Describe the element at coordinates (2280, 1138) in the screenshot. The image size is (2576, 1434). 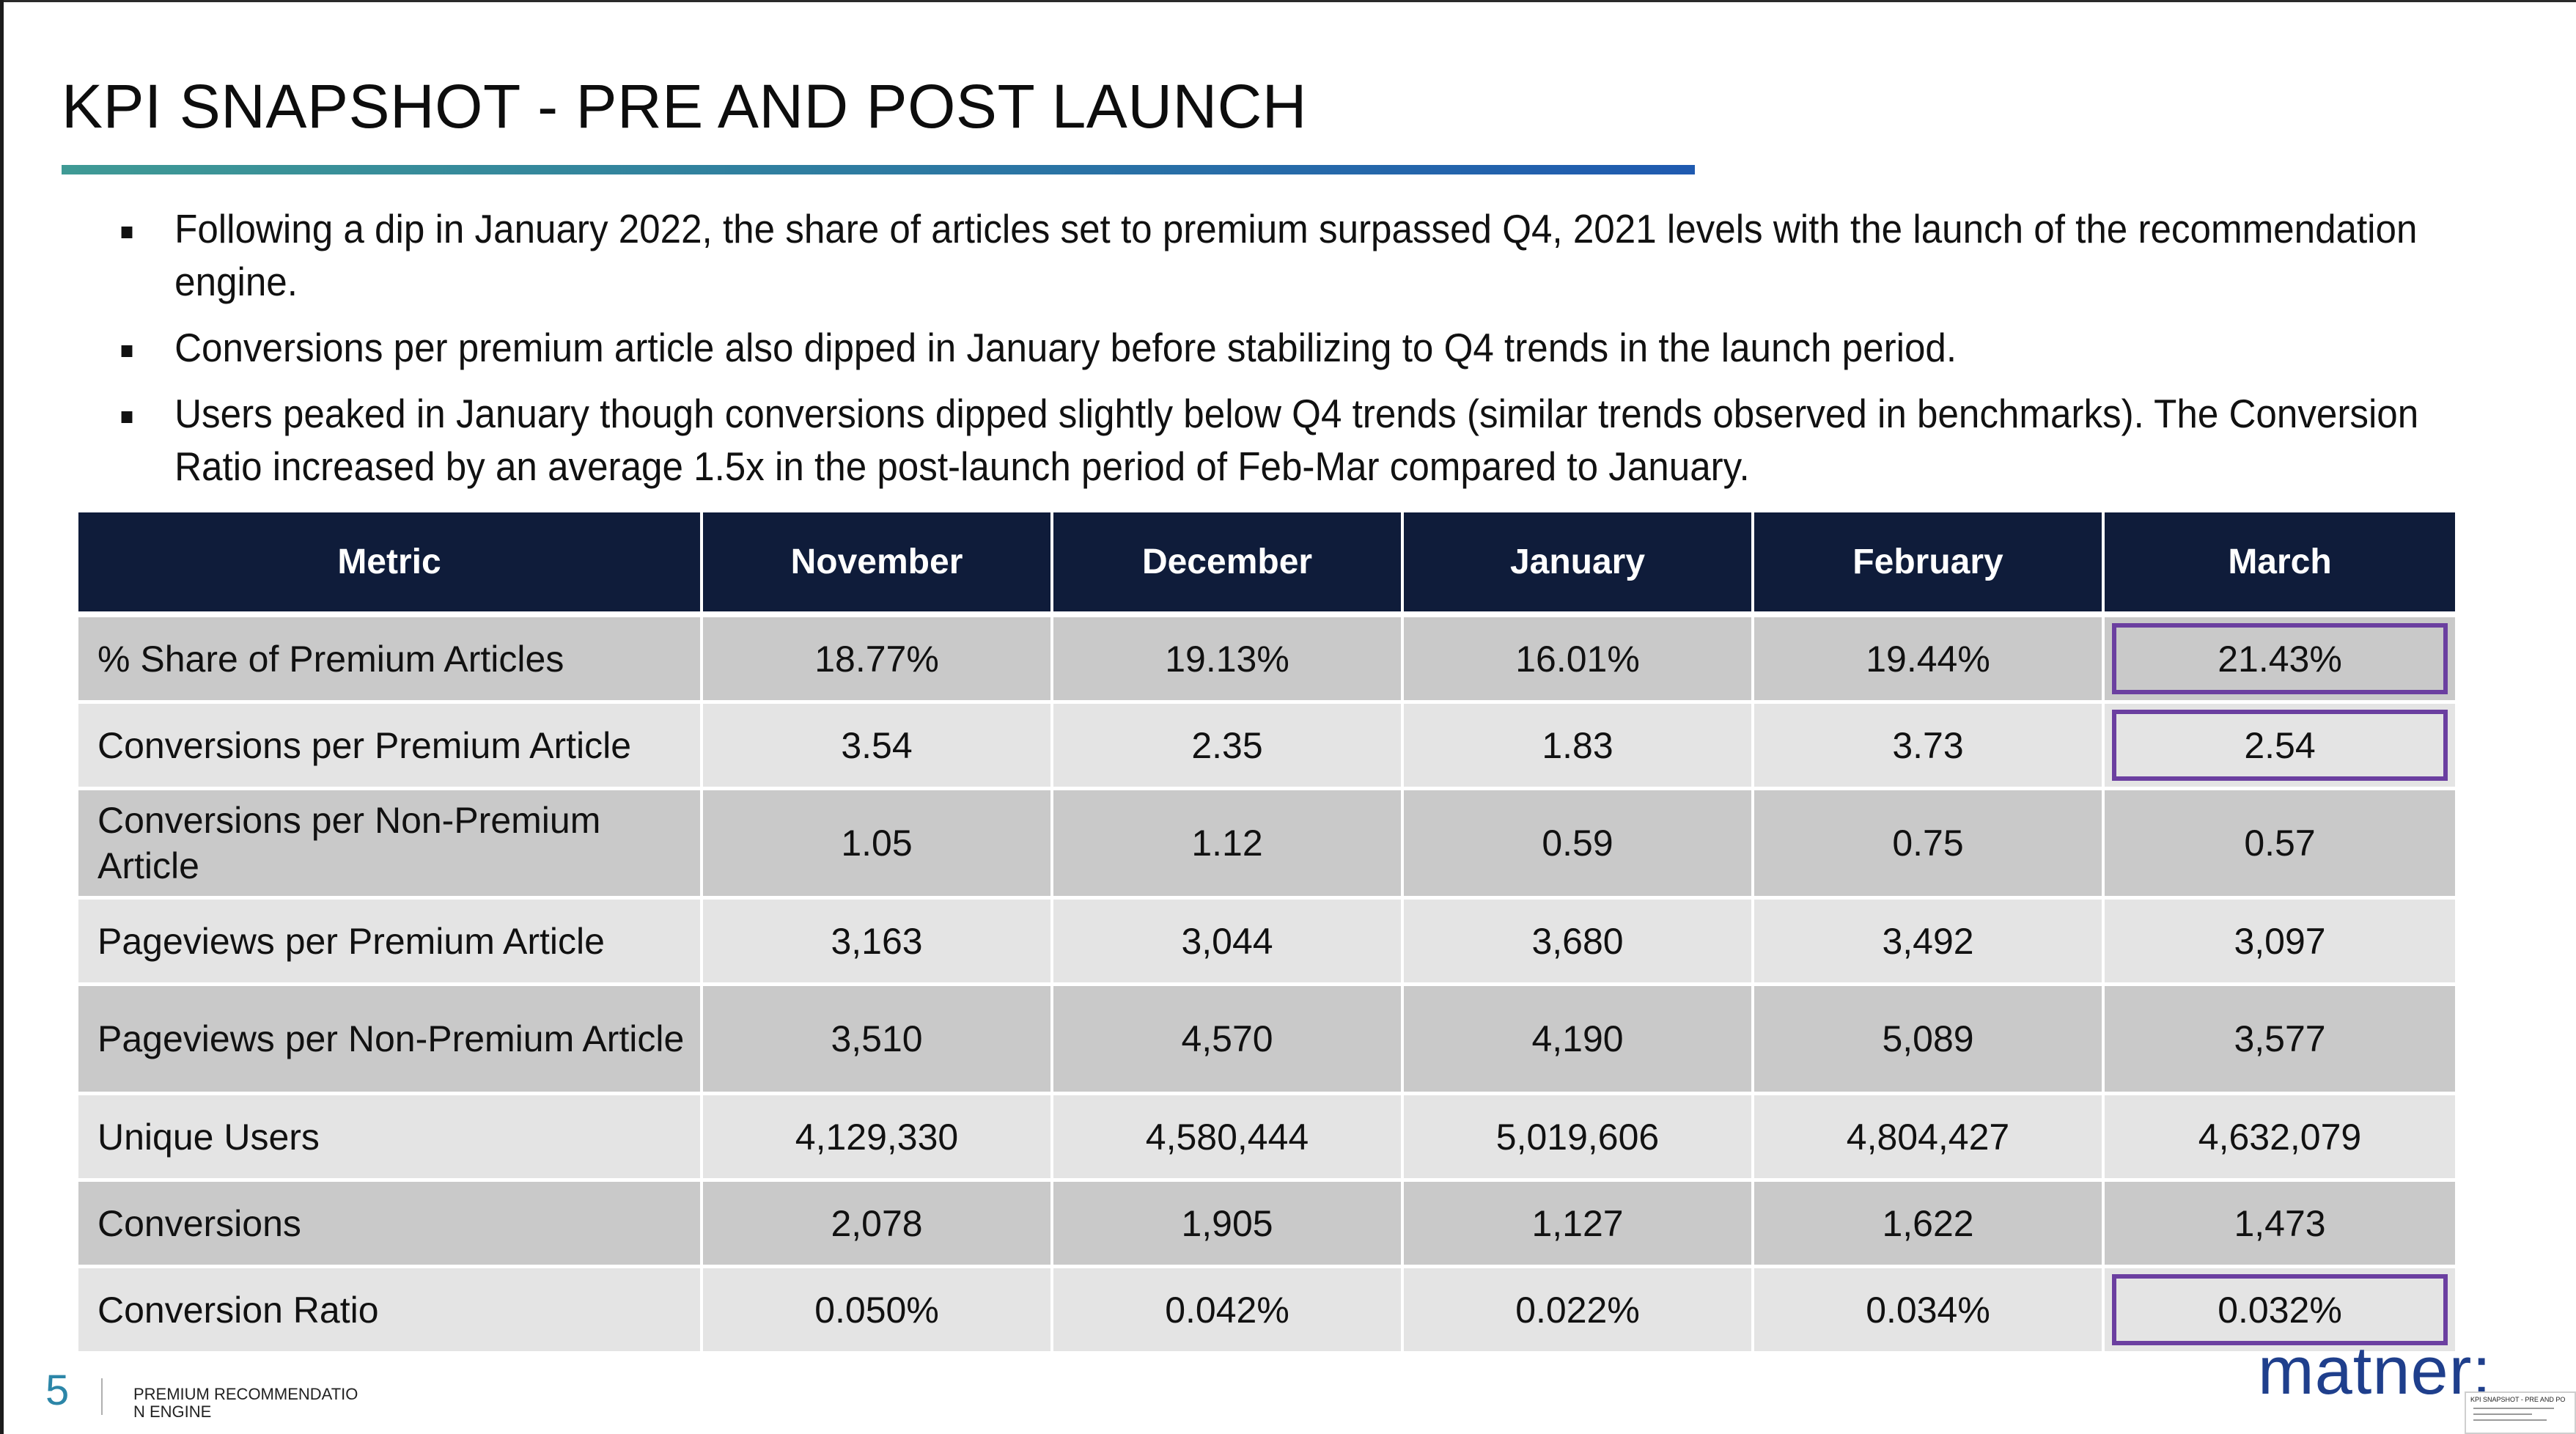
I see `value-cell: 4,632,079` at that location.